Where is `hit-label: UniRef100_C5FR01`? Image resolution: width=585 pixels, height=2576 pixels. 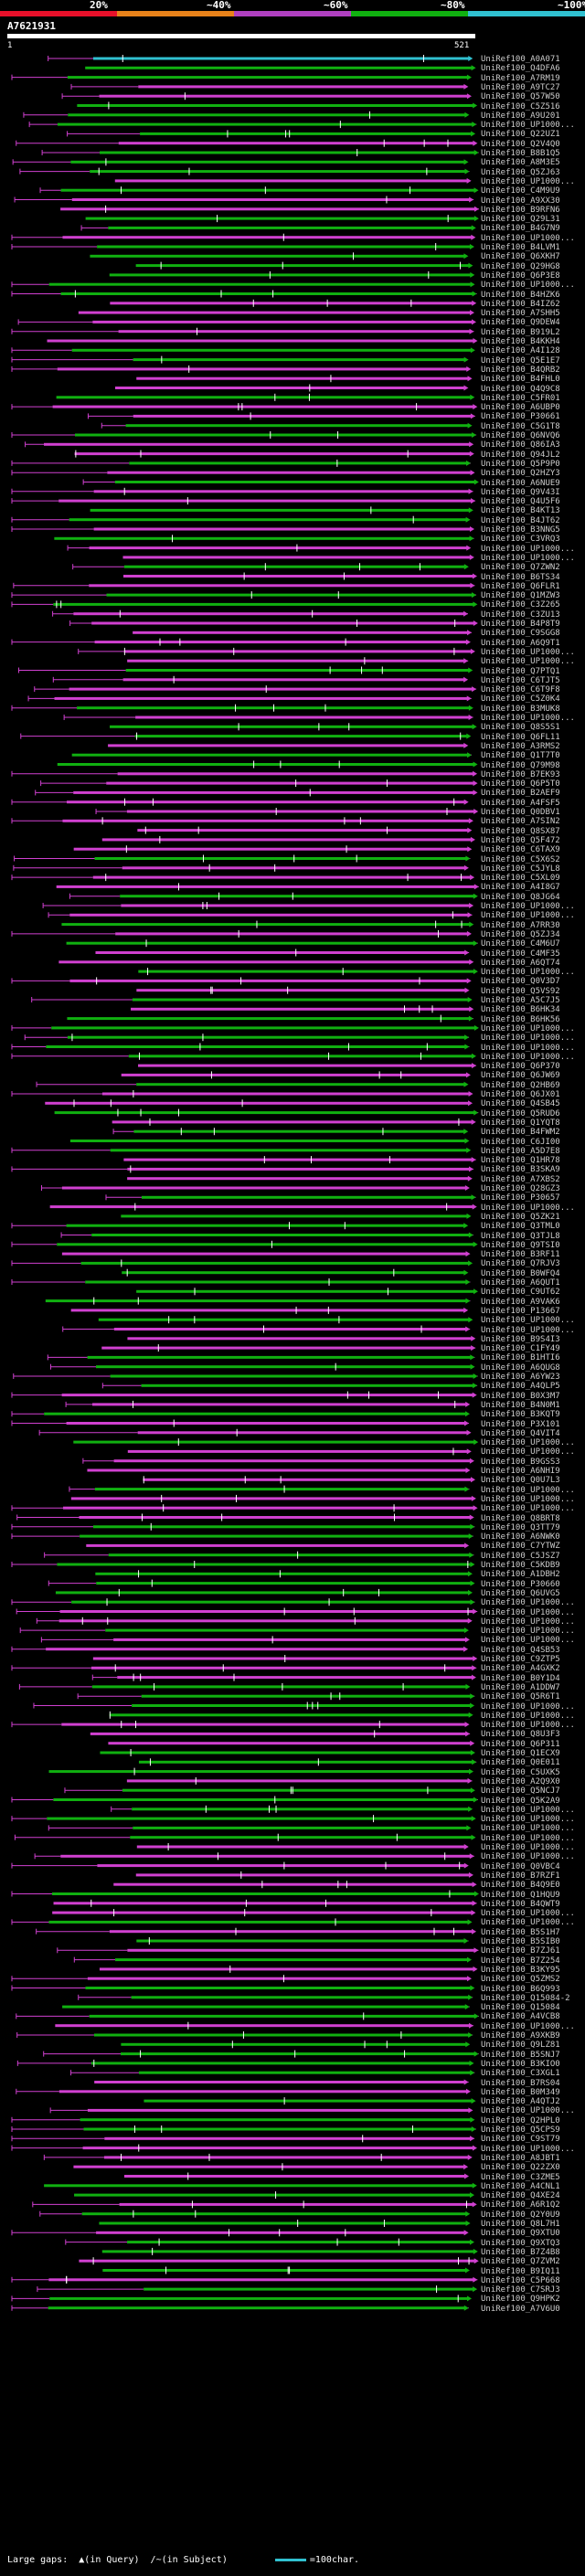 hit-label: UniRef100_C5FR01 is located at coordinates (520, 398).